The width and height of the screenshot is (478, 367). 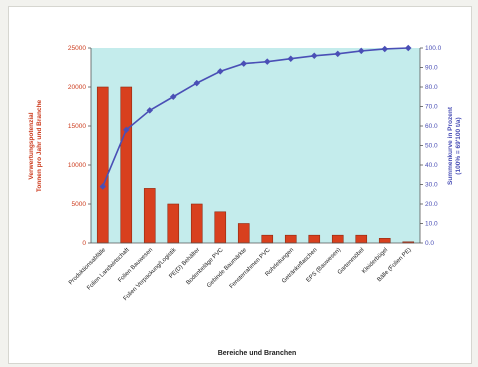 What do you see at coordinates (431, 165) in the screenshot?
I see `y2-tick-label: 40.0` at bounding box center [431, 165].